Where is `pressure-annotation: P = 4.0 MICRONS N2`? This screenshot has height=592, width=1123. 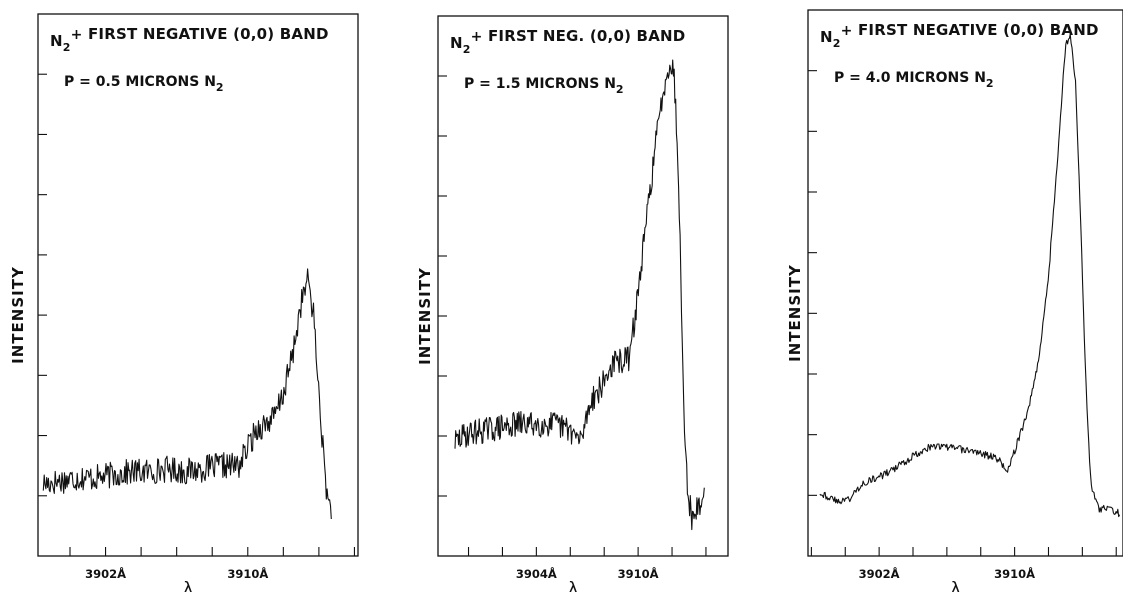
pressure-annotation: P = 4.0 MICRONS N2 is located at coordinates (914, 80).